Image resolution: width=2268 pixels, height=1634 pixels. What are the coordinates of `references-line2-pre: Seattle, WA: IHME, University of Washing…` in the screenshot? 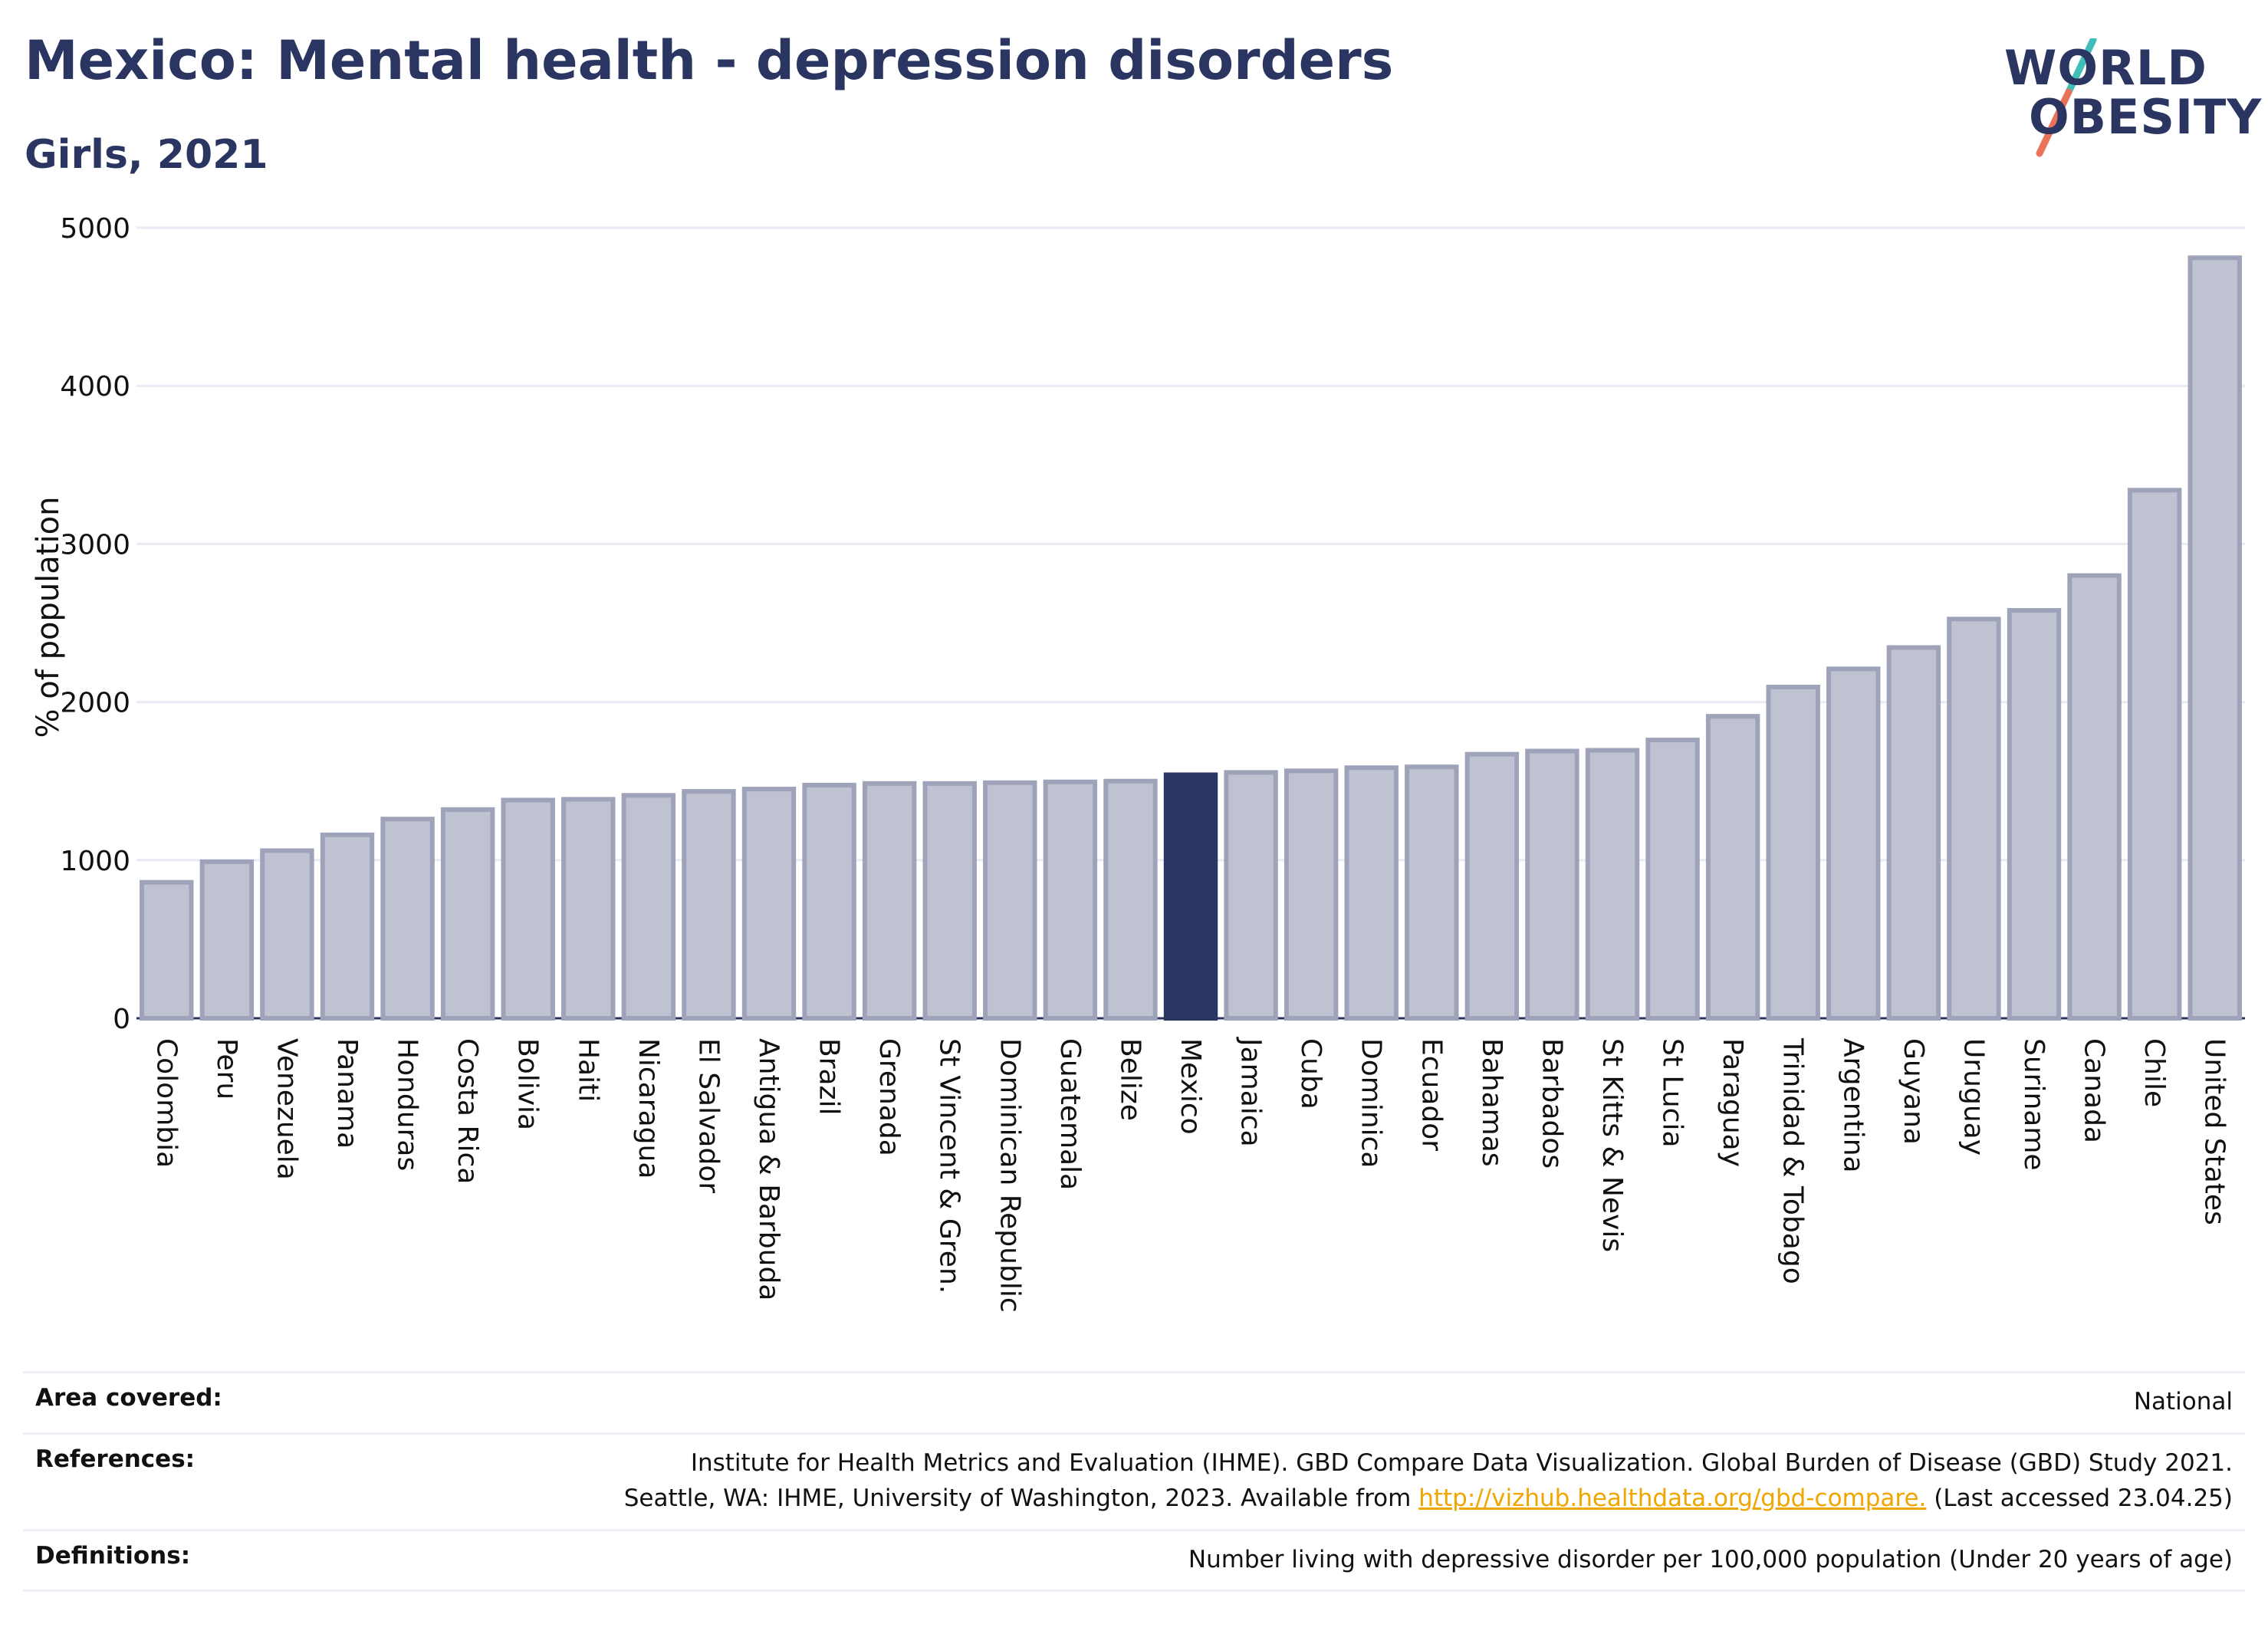 It's located at (1021, 1498).